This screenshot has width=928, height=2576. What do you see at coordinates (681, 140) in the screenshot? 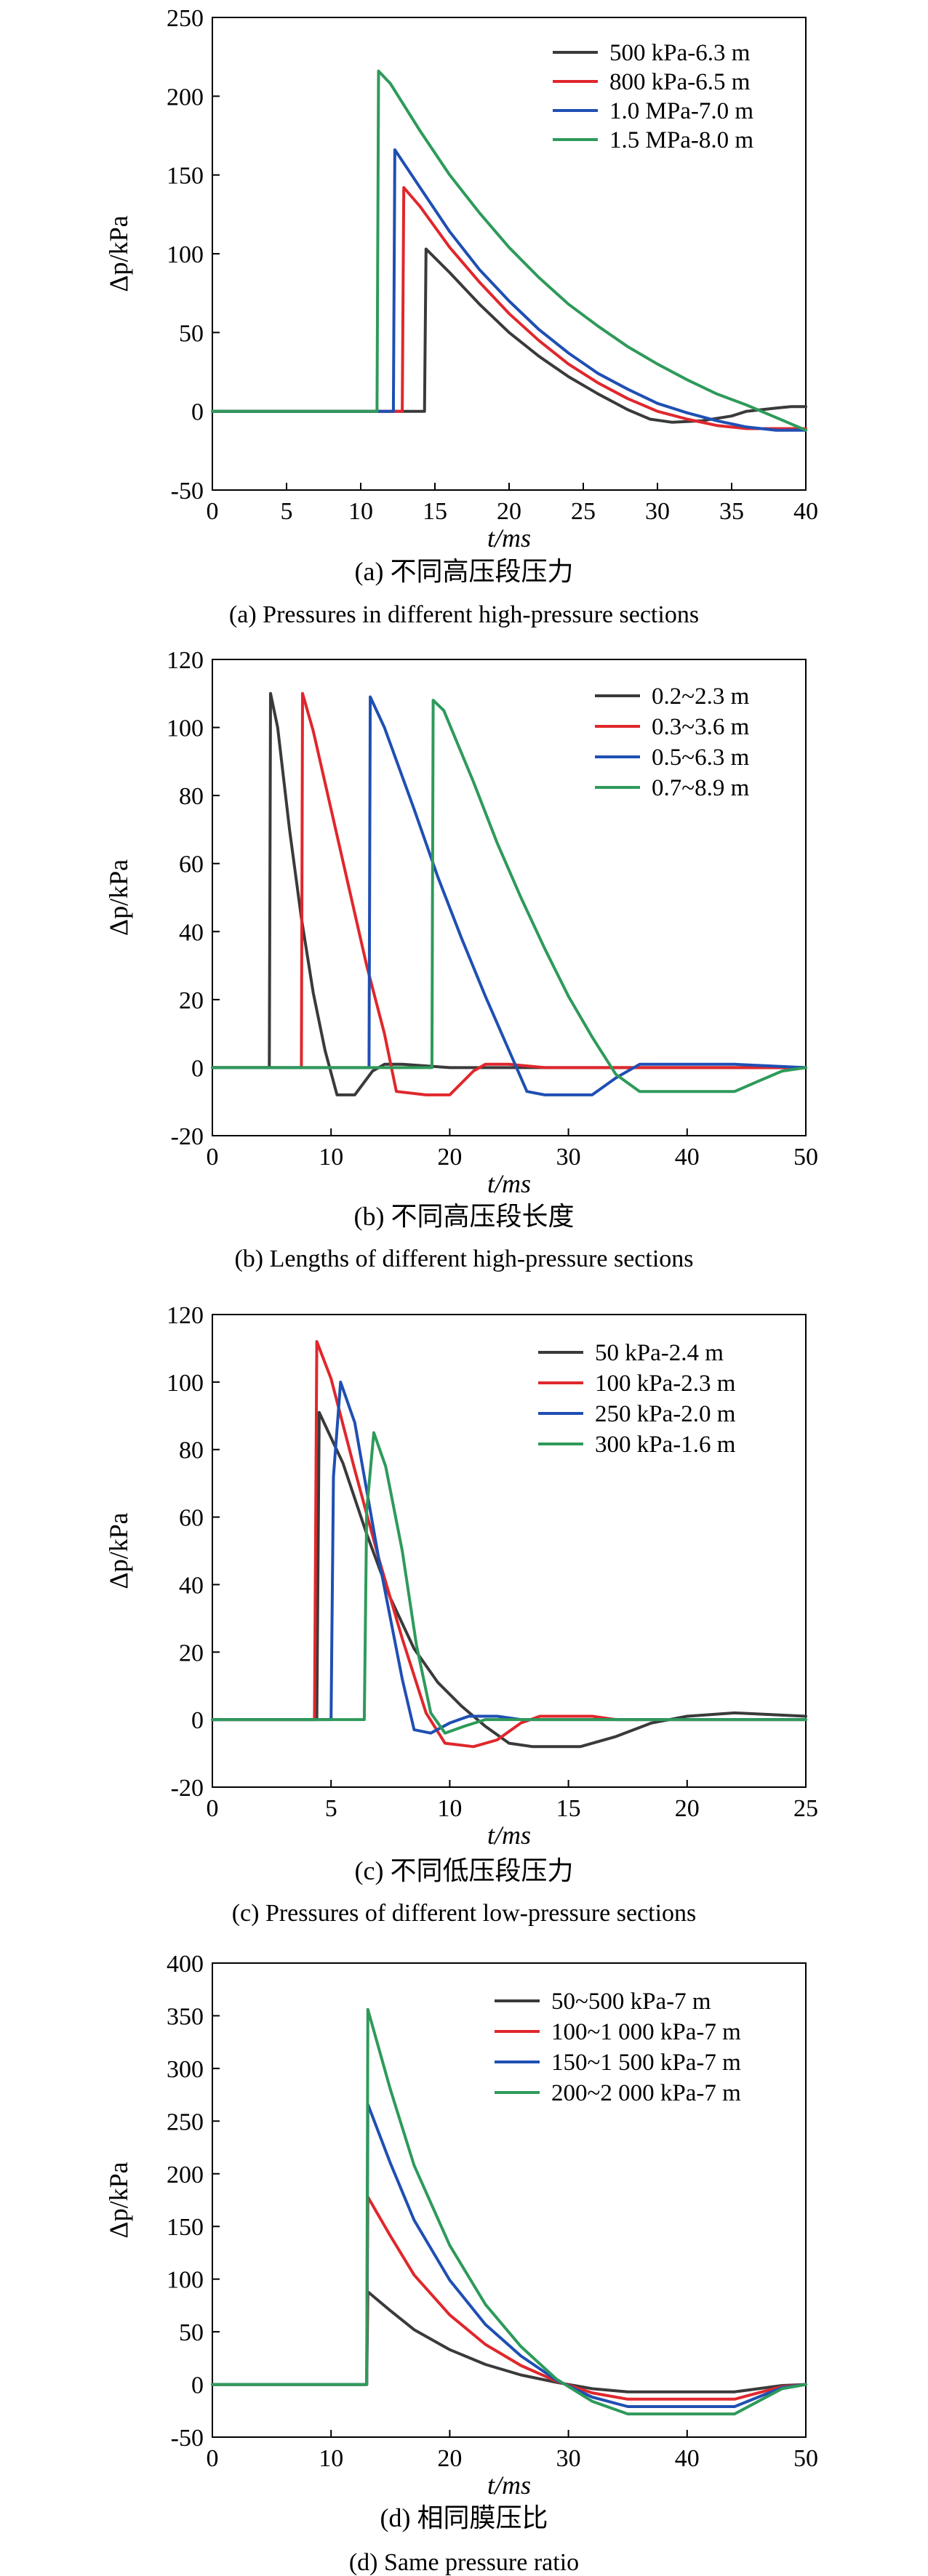
I see `legend-label: 1.5 MPa-8.0 m` at bounding box center [681, 140].